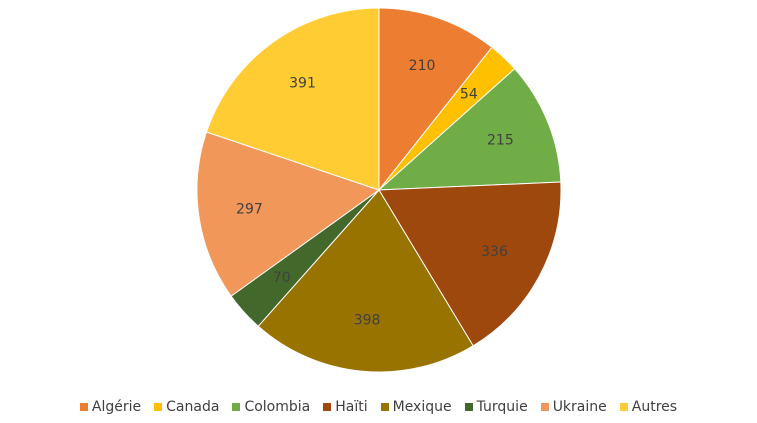 This screenshot has width=757, height=423. I want to click on data-label-5: 70, so click(282, 278).